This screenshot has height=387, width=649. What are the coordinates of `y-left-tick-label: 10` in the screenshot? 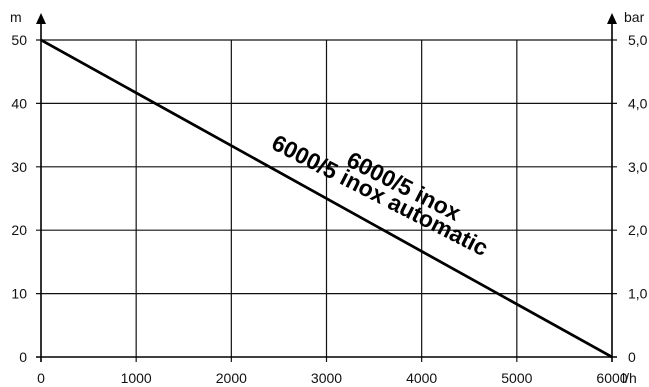 It's located at (19, 294).